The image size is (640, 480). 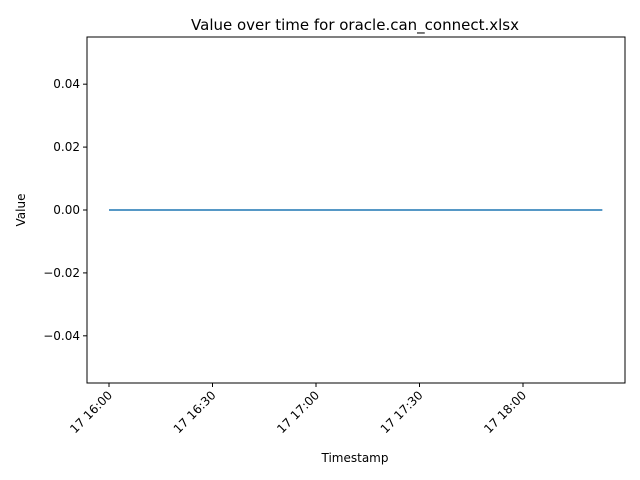 I want to click on x-tick-label: 17 16:00, so click(x=91, y=412).